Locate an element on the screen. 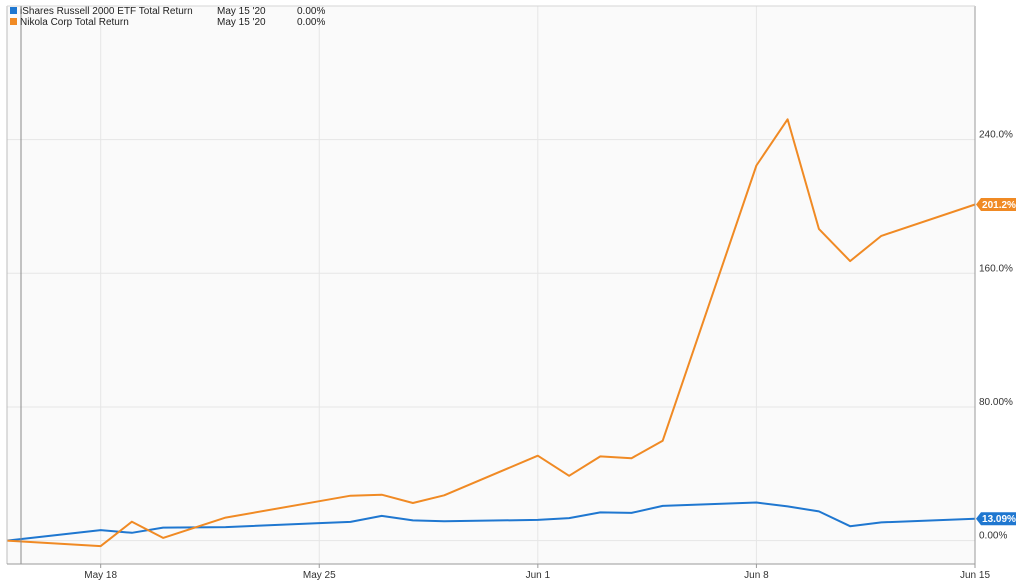  x-tick-label: Jun 1 is located at coordinates (538, 575).